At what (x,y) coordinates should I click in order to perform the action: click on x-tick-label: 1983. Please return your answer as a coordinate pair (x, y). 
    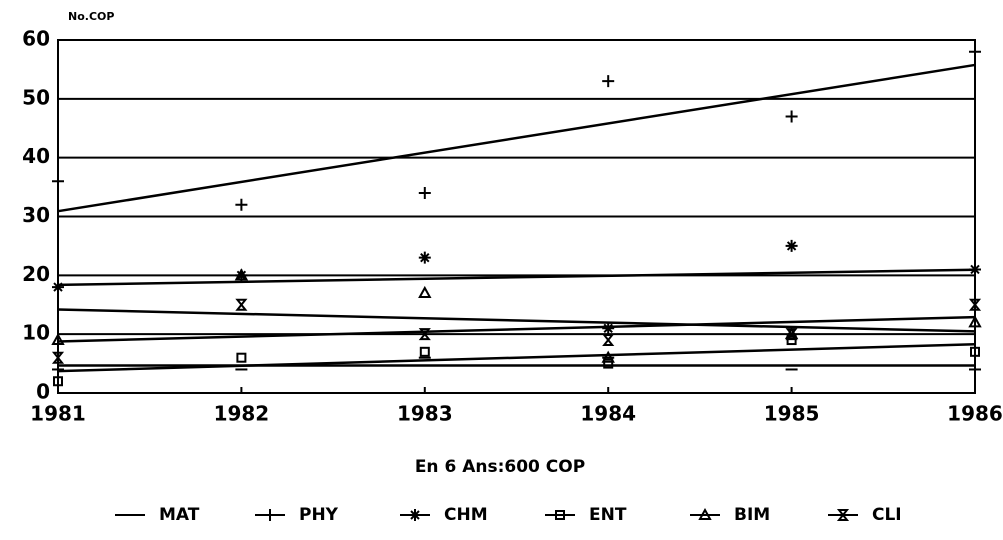
    Looking at the image, I should click on (425, 414).